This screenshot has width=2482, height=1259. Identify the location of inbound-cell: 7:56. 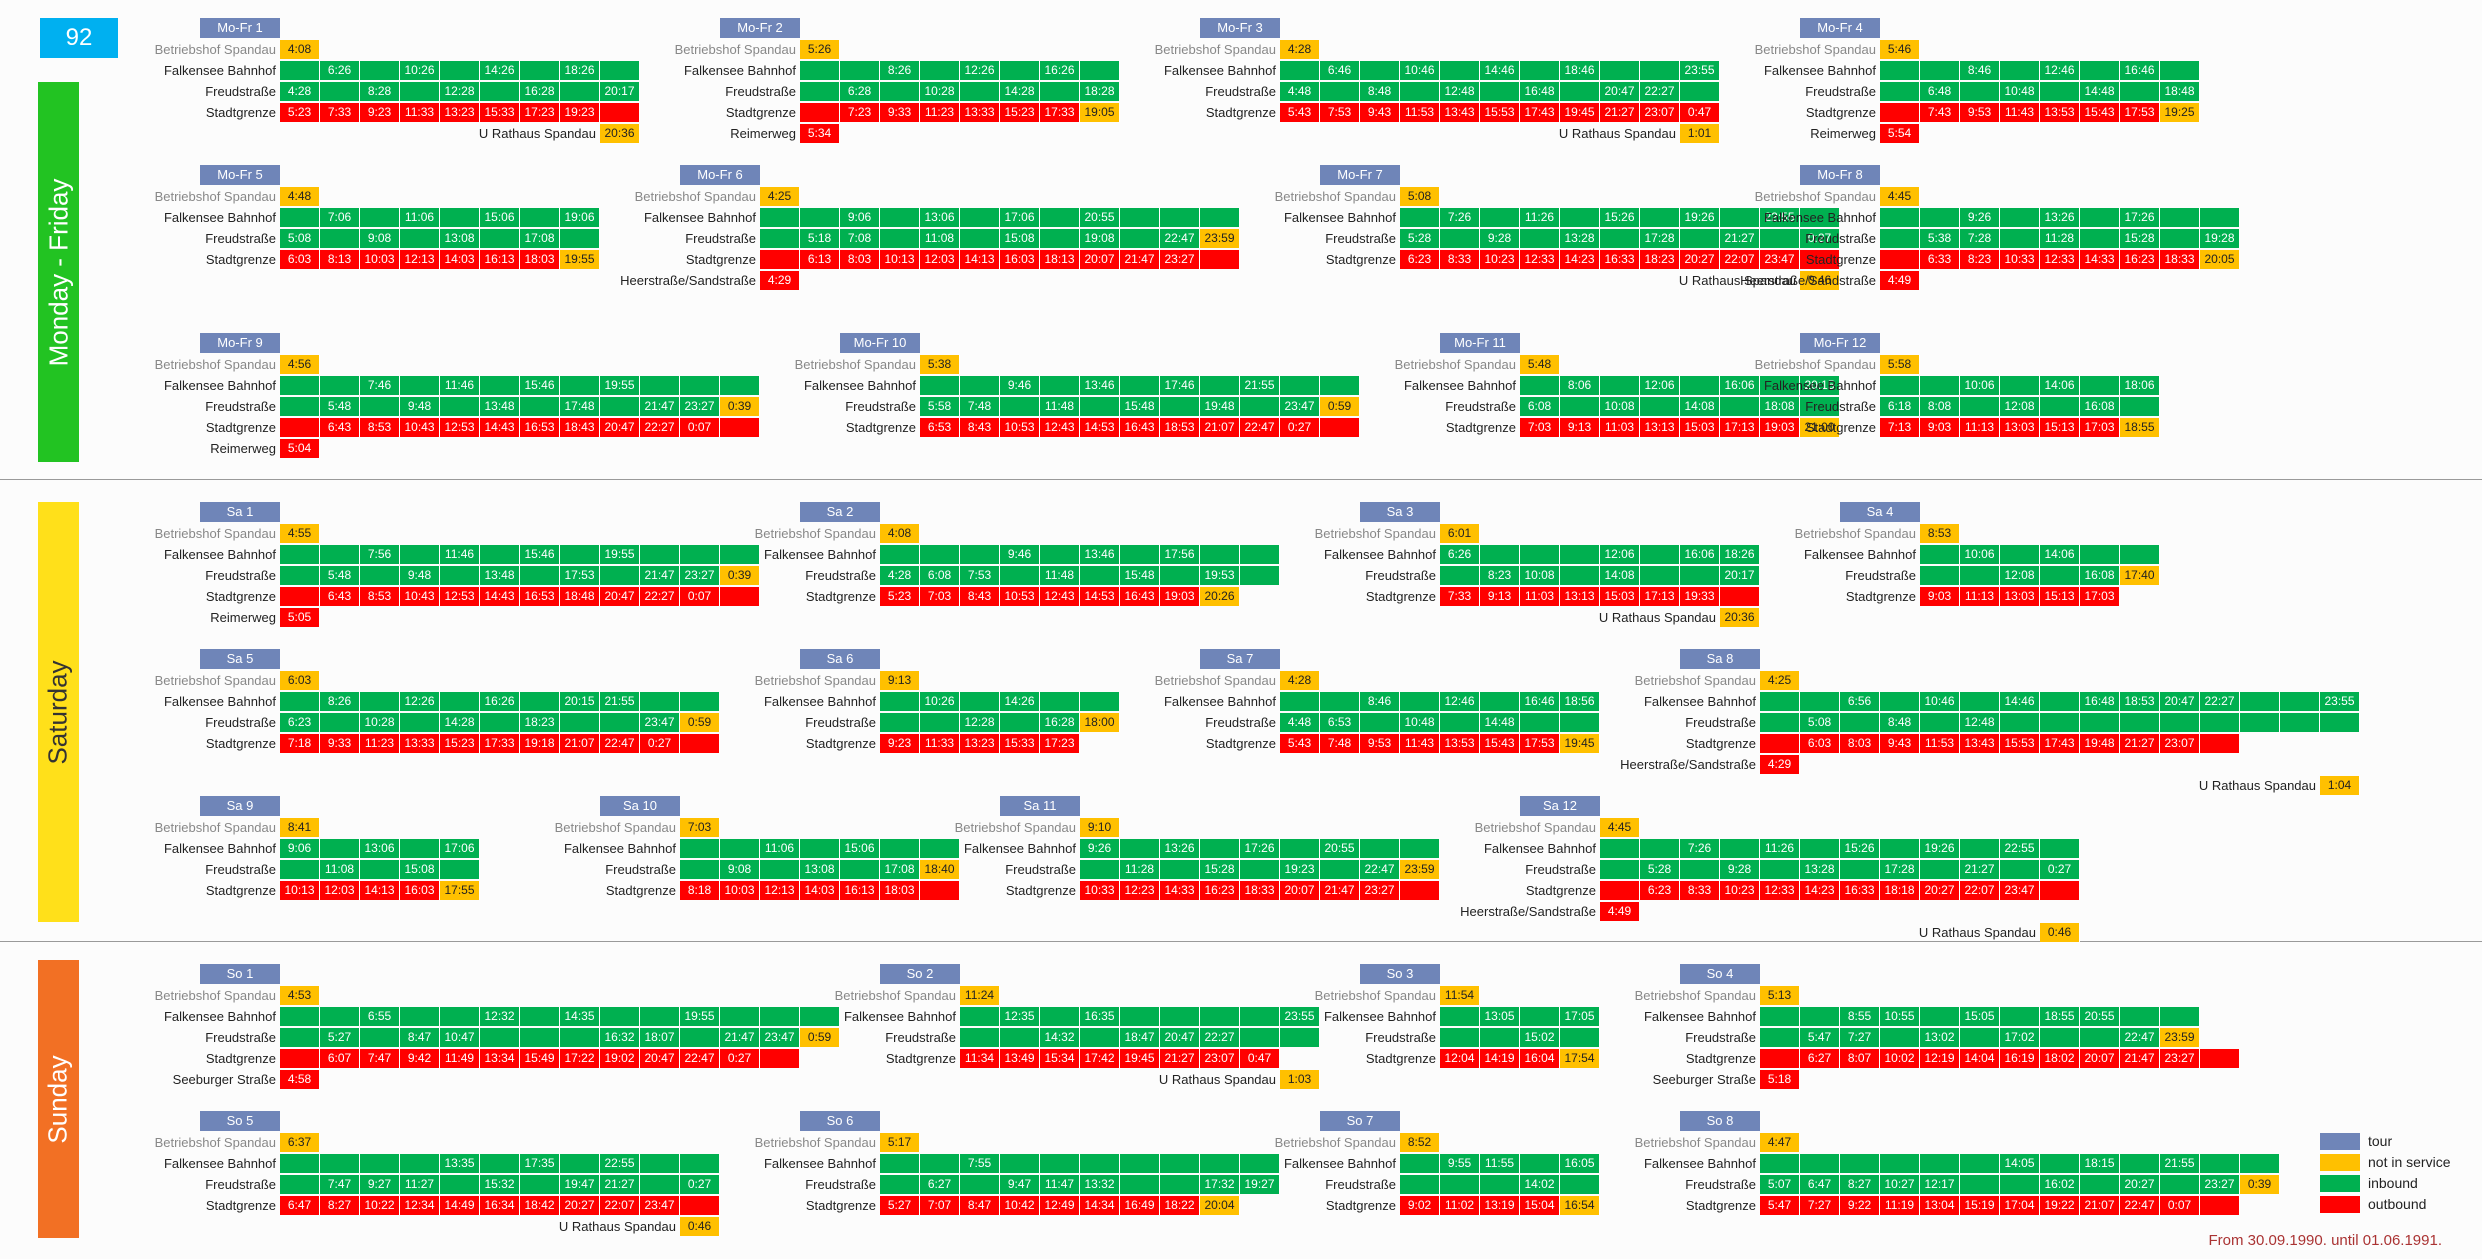
(380, 554).